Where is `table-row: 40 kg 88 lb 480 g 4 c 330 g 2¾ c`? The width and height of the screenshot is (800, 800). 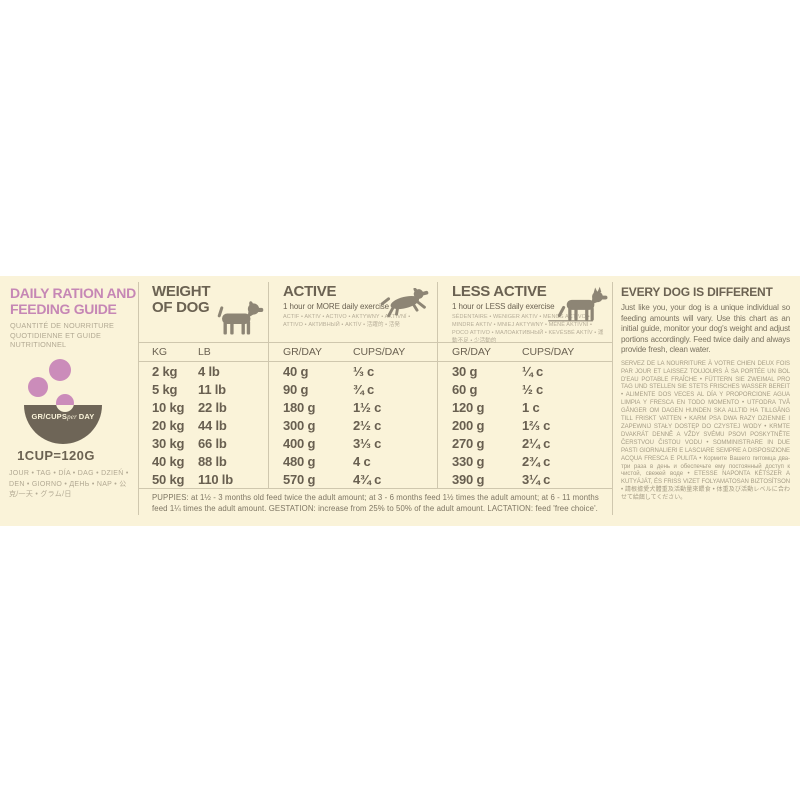 table-row: 40 kg 88 lb 480 g 4 c 330 g 2¾ c is located at coordinates (375, 461).